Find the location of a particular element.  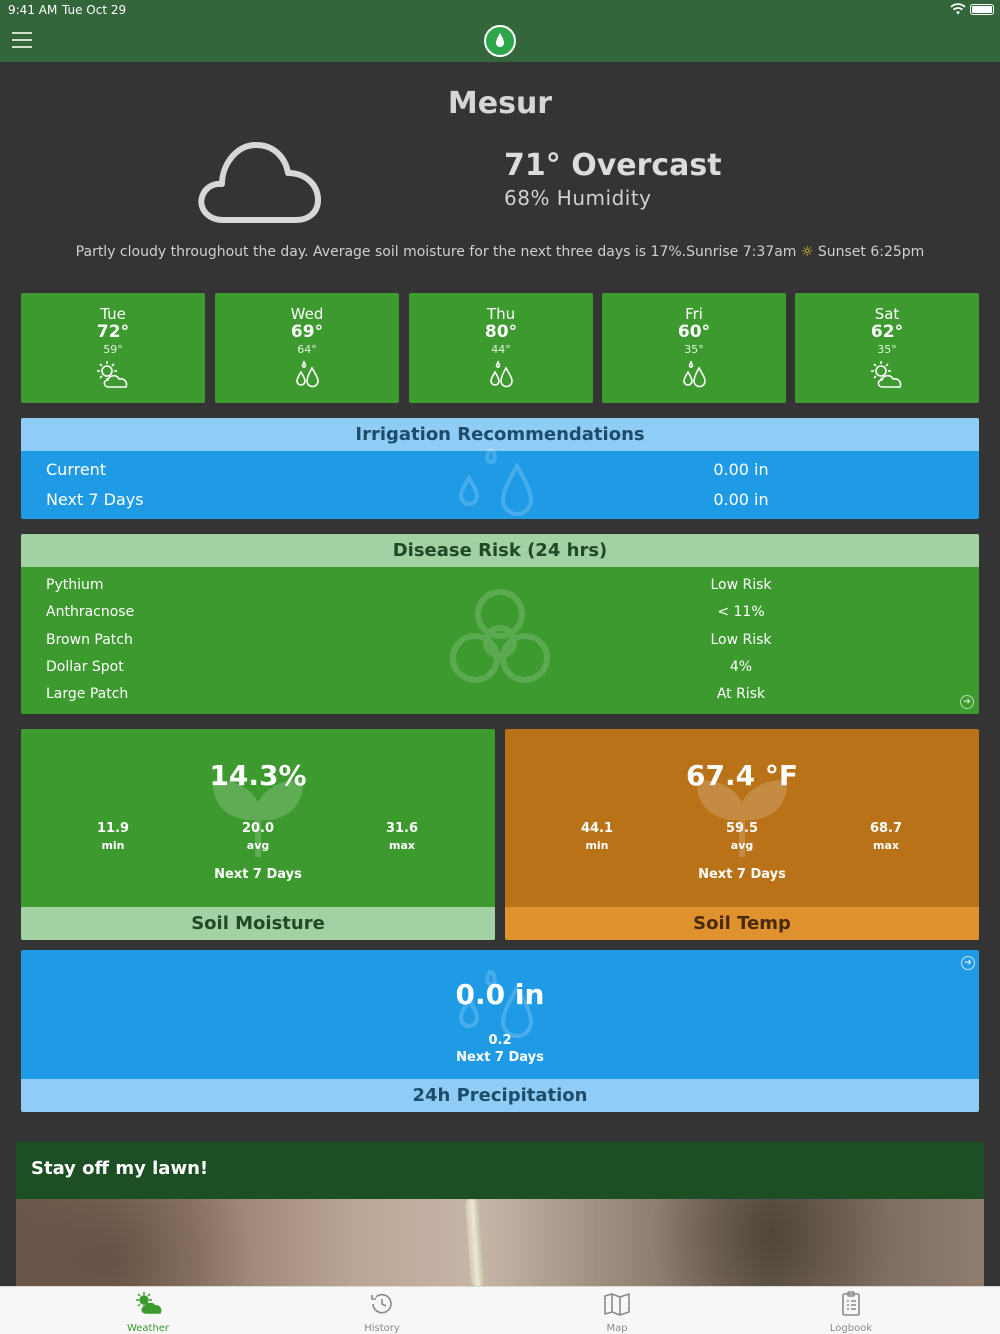

forecast-day-name: Sat is located at coordinates (887, 314).